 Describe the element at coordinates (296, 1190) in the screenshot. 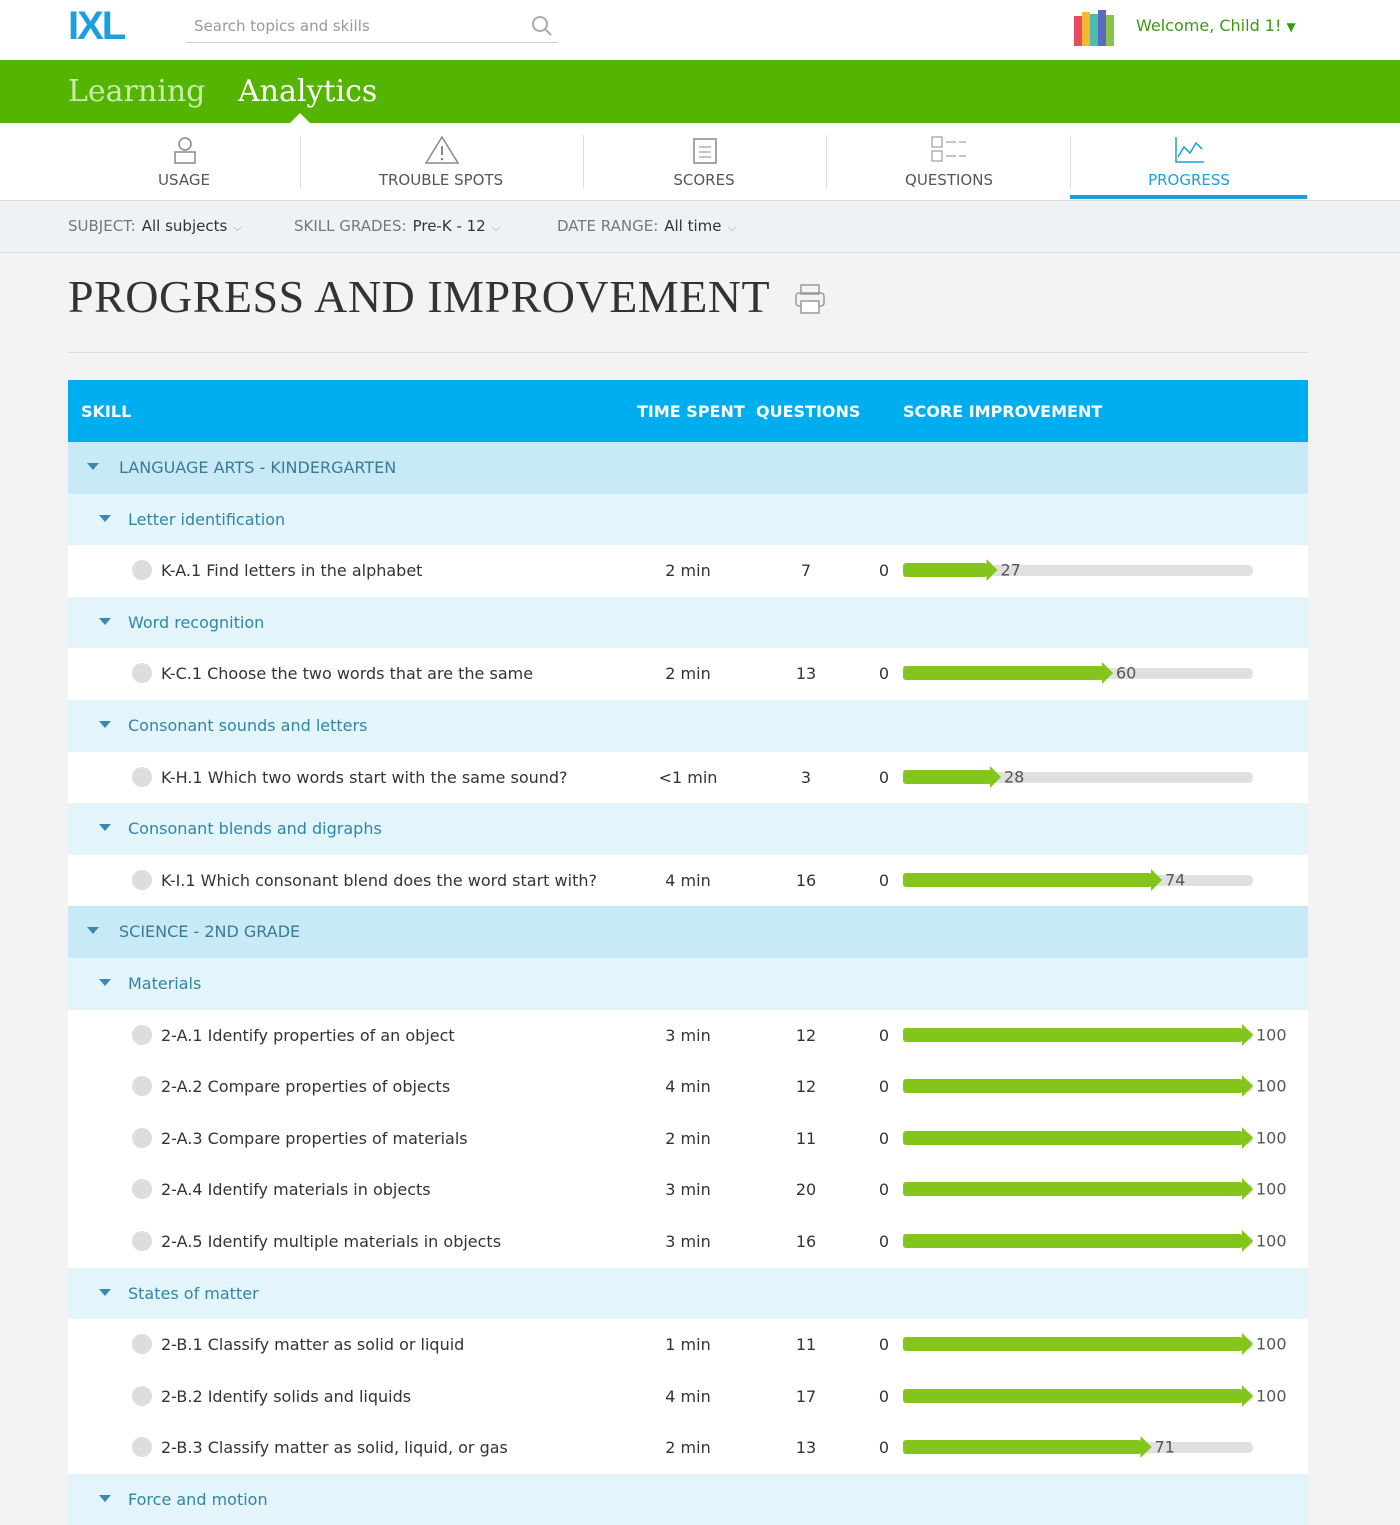

I see `skill-name: 2-A.4 Identify materials in objects` at that location.